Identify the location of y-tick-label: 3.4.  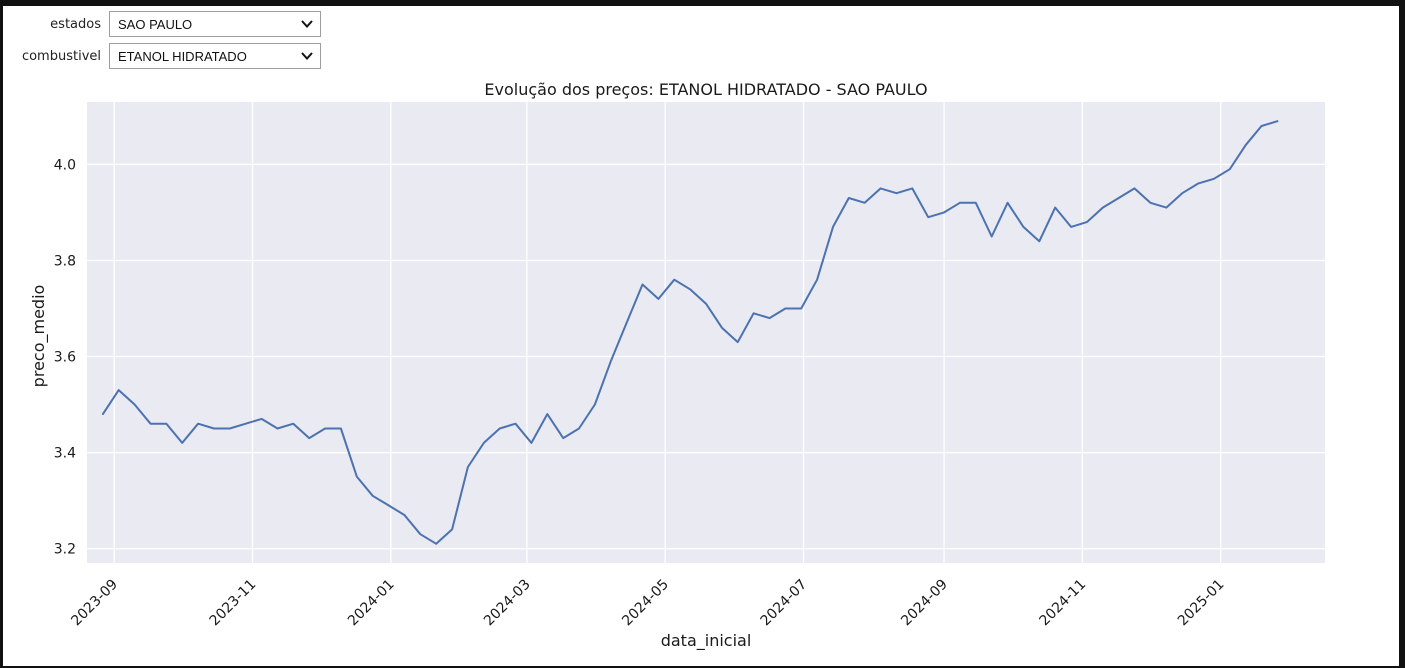
(65, 454).